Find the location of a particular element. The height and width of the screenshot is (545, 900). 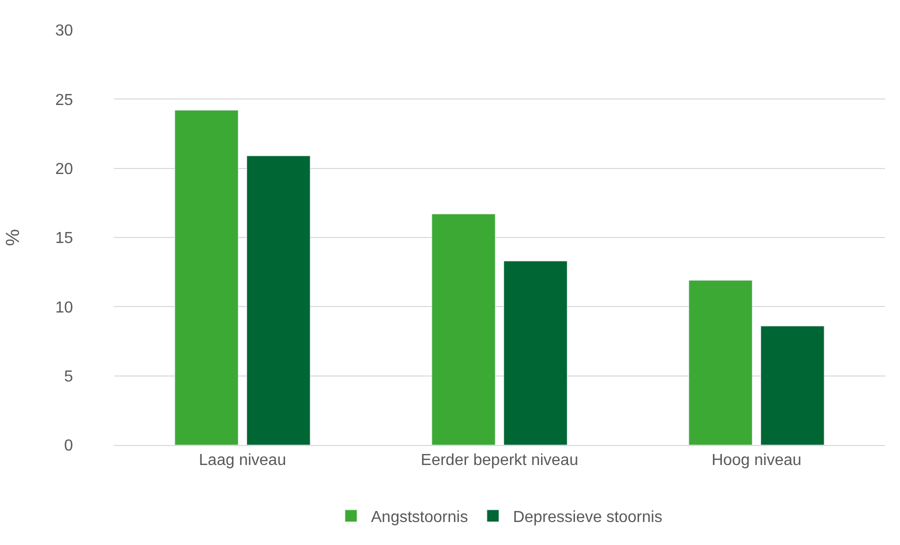

y-tick-label: 20 is located at coordinates (64, 169).